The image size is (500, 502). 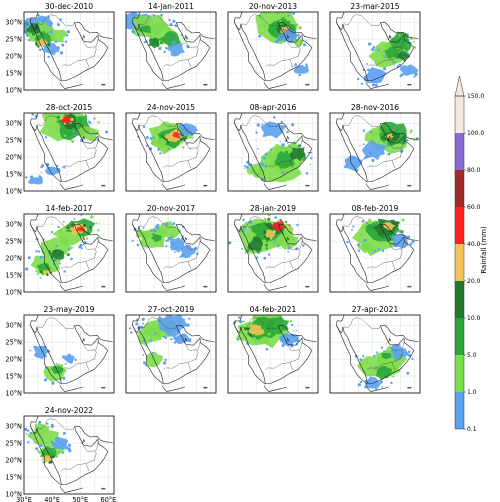 What do you see at coordinates (13, 393) in the screenshot?
I see `lat-tick-label: 10°N` at bounding box center [13, 393].